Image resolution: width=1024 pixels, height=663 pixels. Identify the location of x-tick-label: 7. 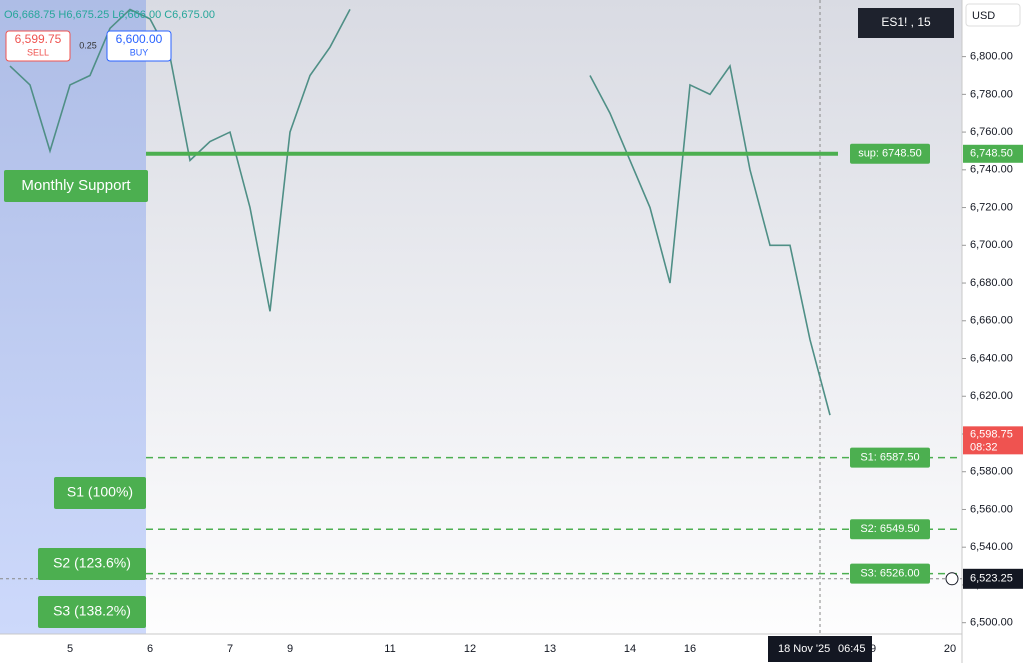
(230, 649).